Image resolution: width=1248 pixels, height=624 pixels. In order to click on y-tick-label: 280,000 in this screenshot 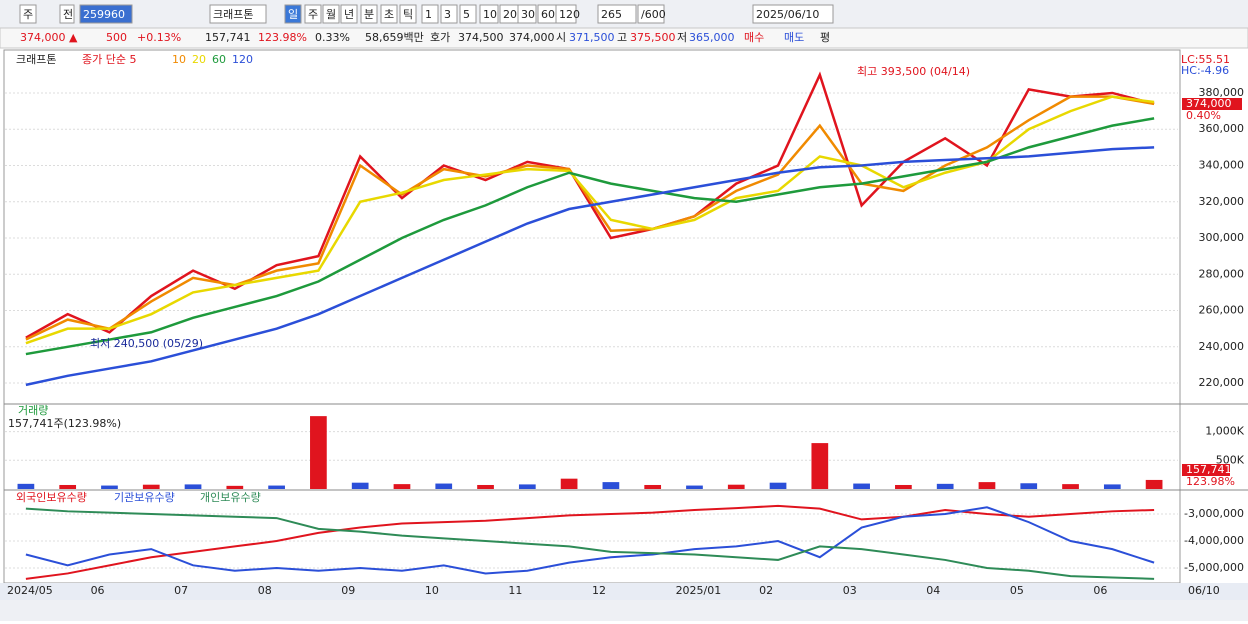, I will do `click(1222, 273)`.